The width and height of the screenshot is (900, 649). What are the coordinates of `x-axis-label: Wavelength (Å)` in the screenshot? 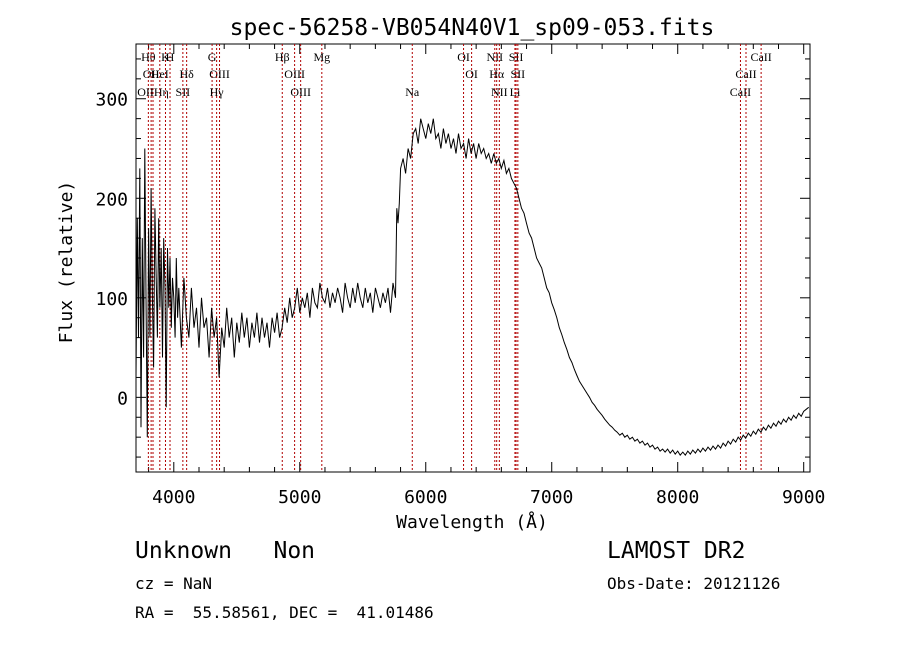 It's located at (472, 522).